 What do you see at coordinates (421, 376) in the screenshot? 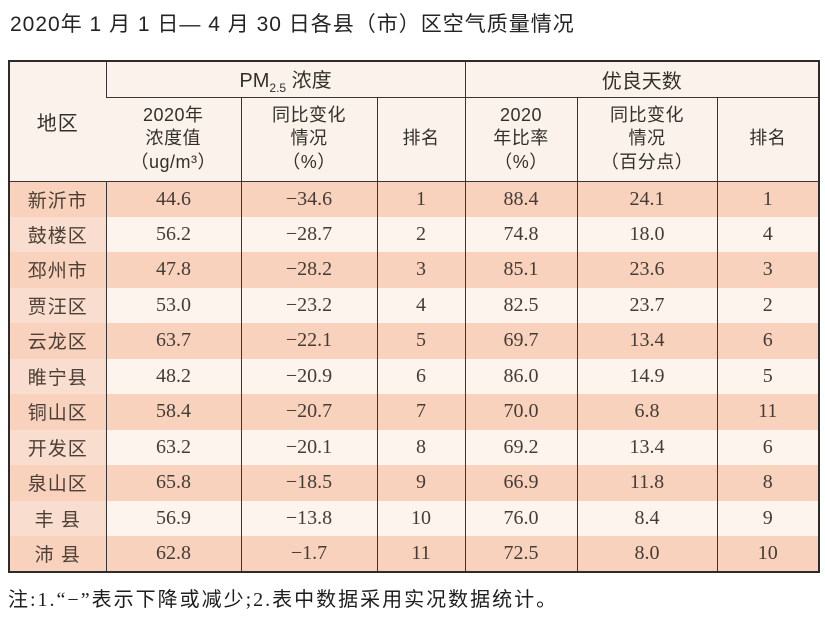
I see `pm-rank-cell: 6` at bounding box center [421, 376].